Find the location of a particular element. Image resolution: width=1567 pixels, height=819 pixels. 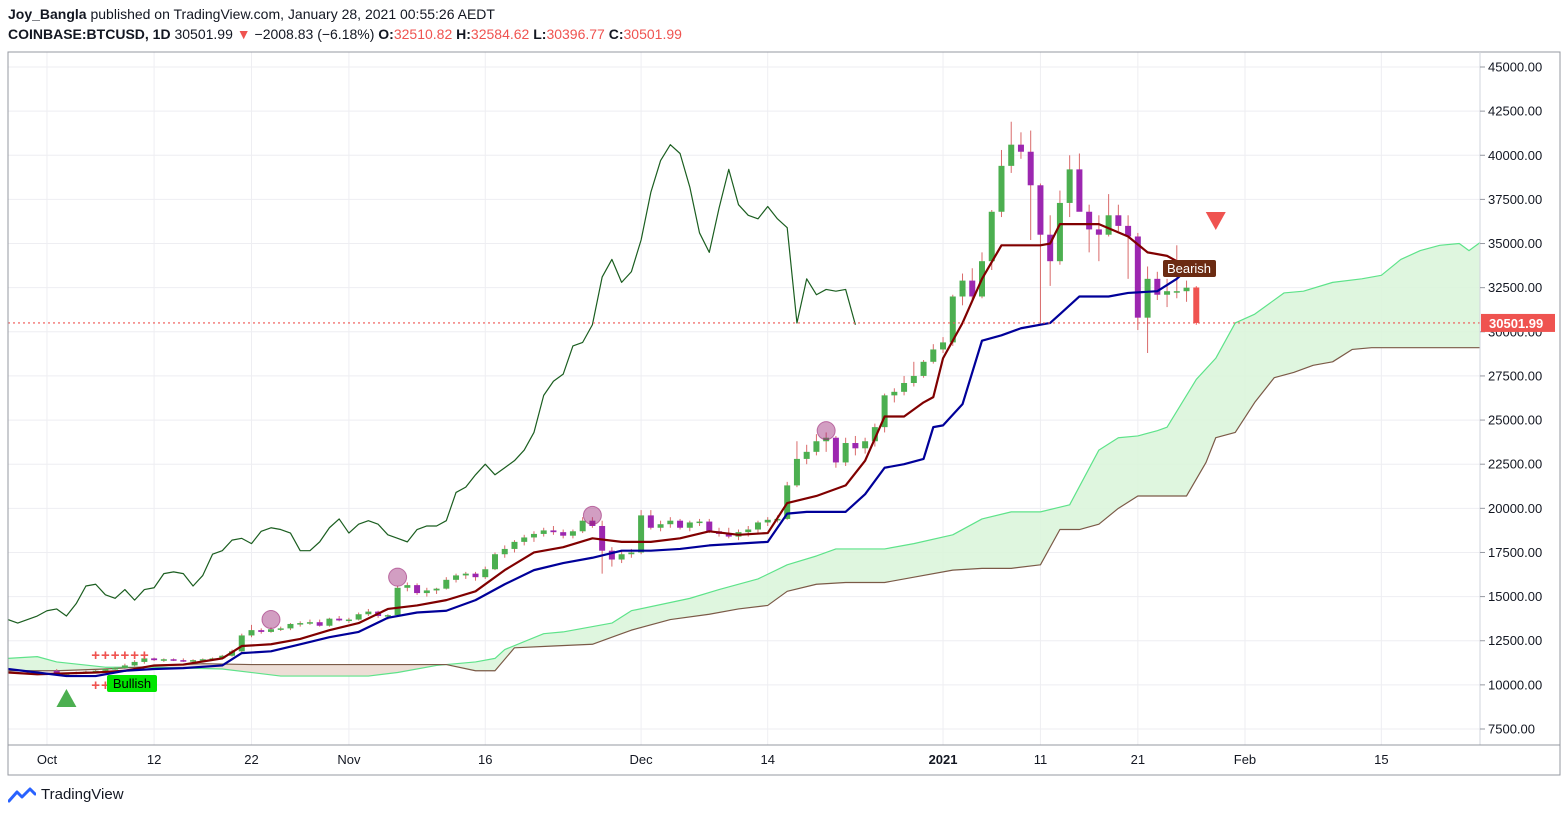

change-arrow-icon: ▼ is located at coordinates (243, 34).